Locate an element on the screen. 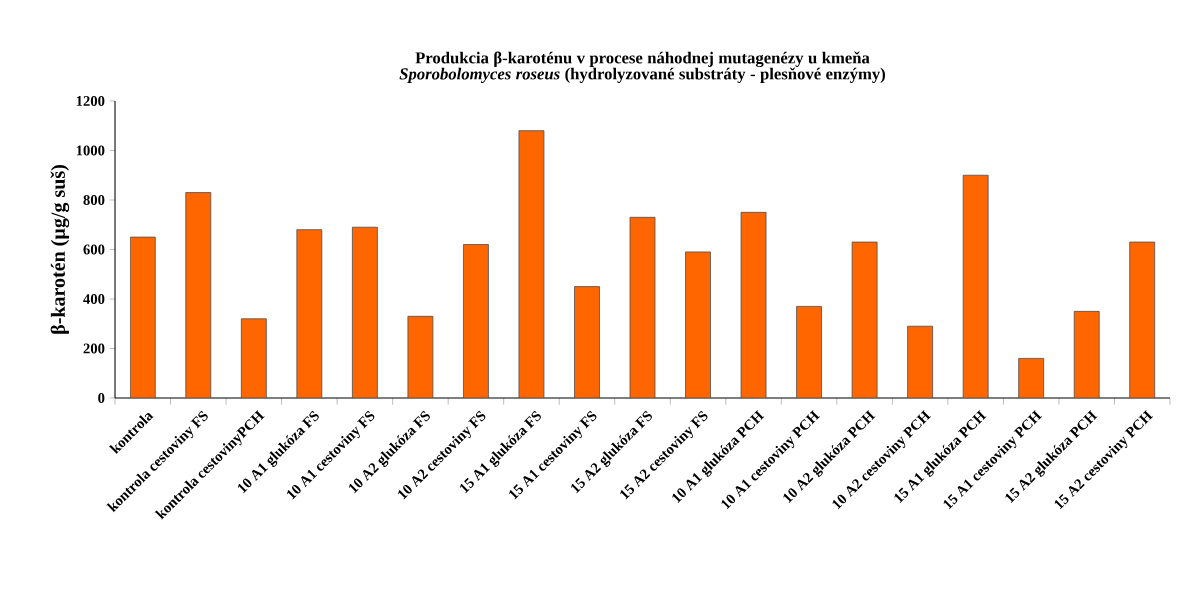 The width and height of the screenshot is (1186, 589). y-tick-label: 600 is located at coordinates (94, 249).